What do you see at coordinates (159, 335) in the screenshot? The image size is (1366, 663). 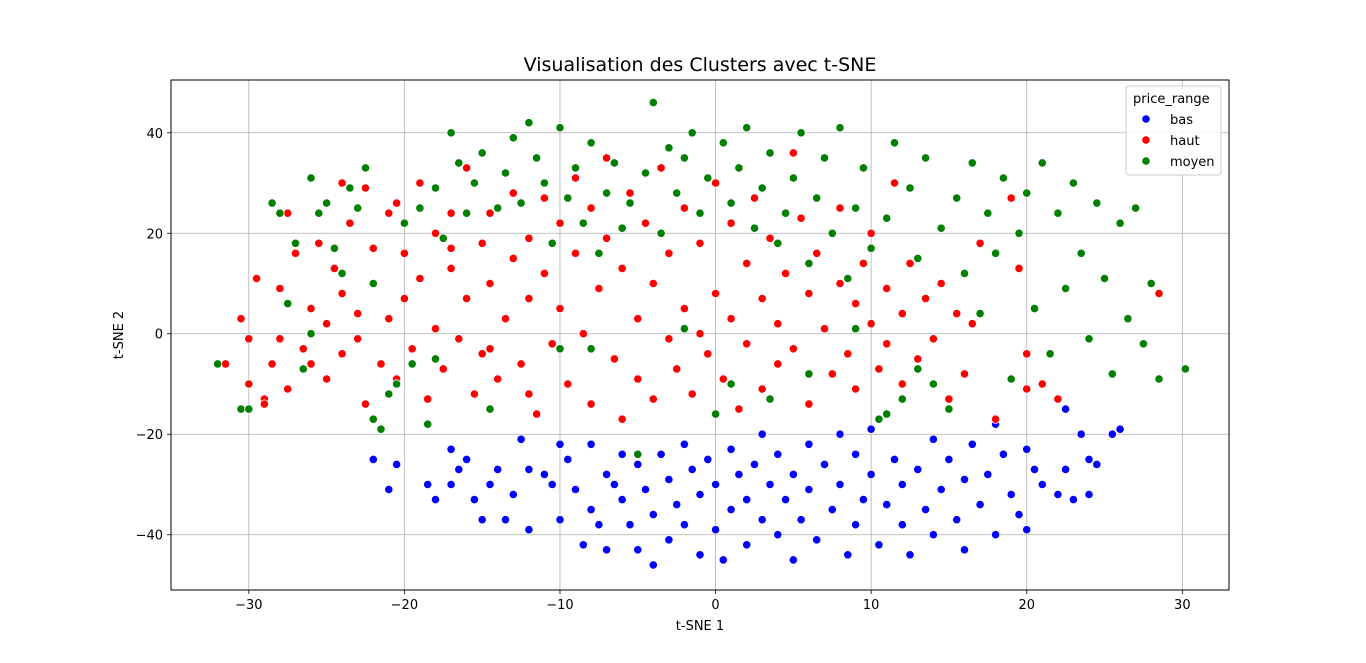 I see `y-tick-label: 0` at bounding box center [159, 335].